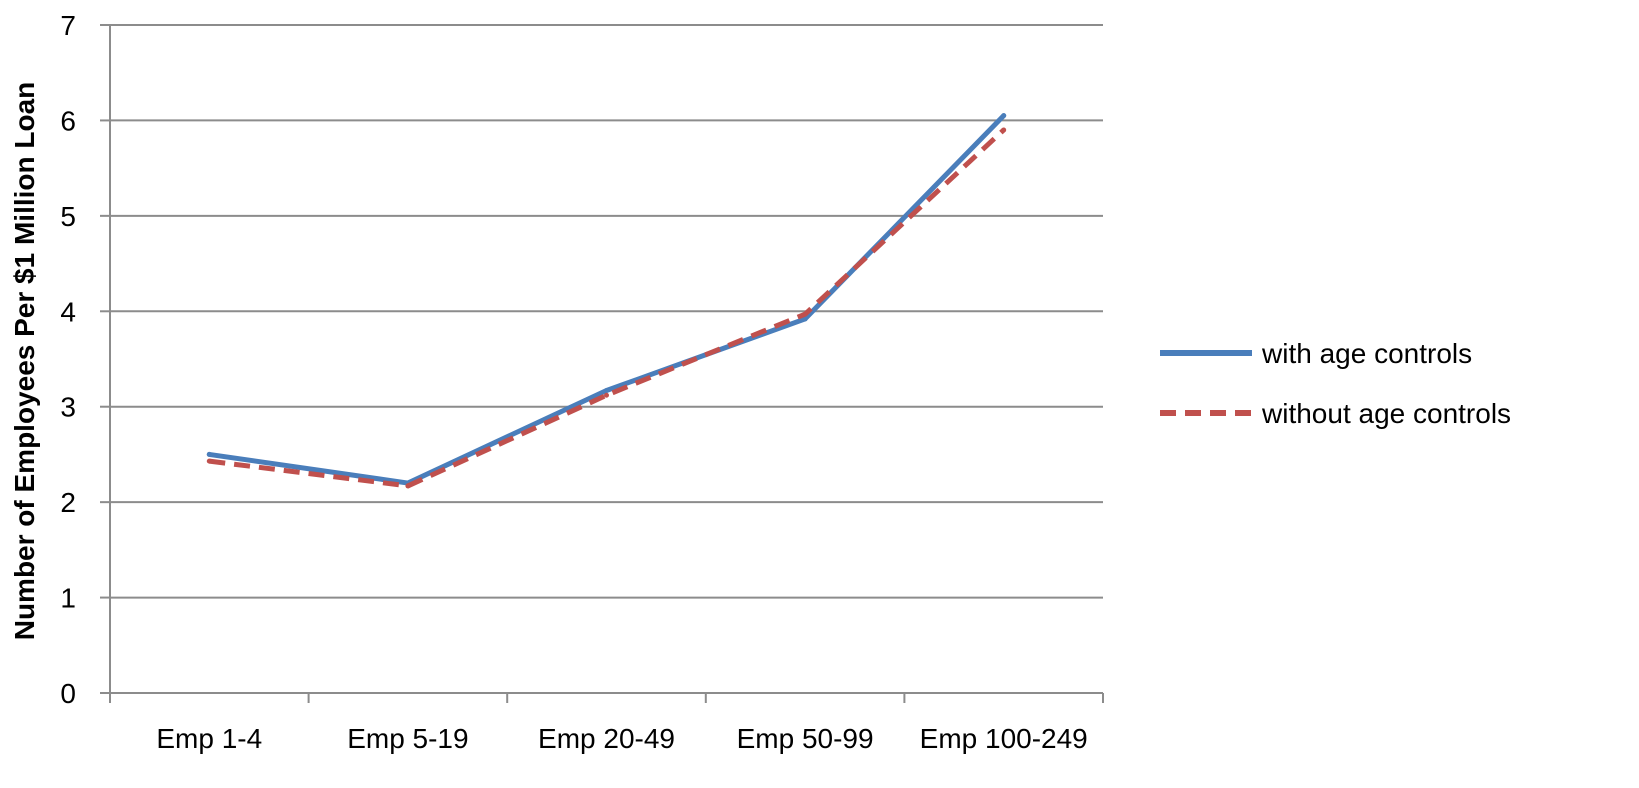 This screenshot has height=788, width=1639. Describe the element at coordinates (1366, 353) in the screenshot. I see `legend-label-0: with age controls` at that location.